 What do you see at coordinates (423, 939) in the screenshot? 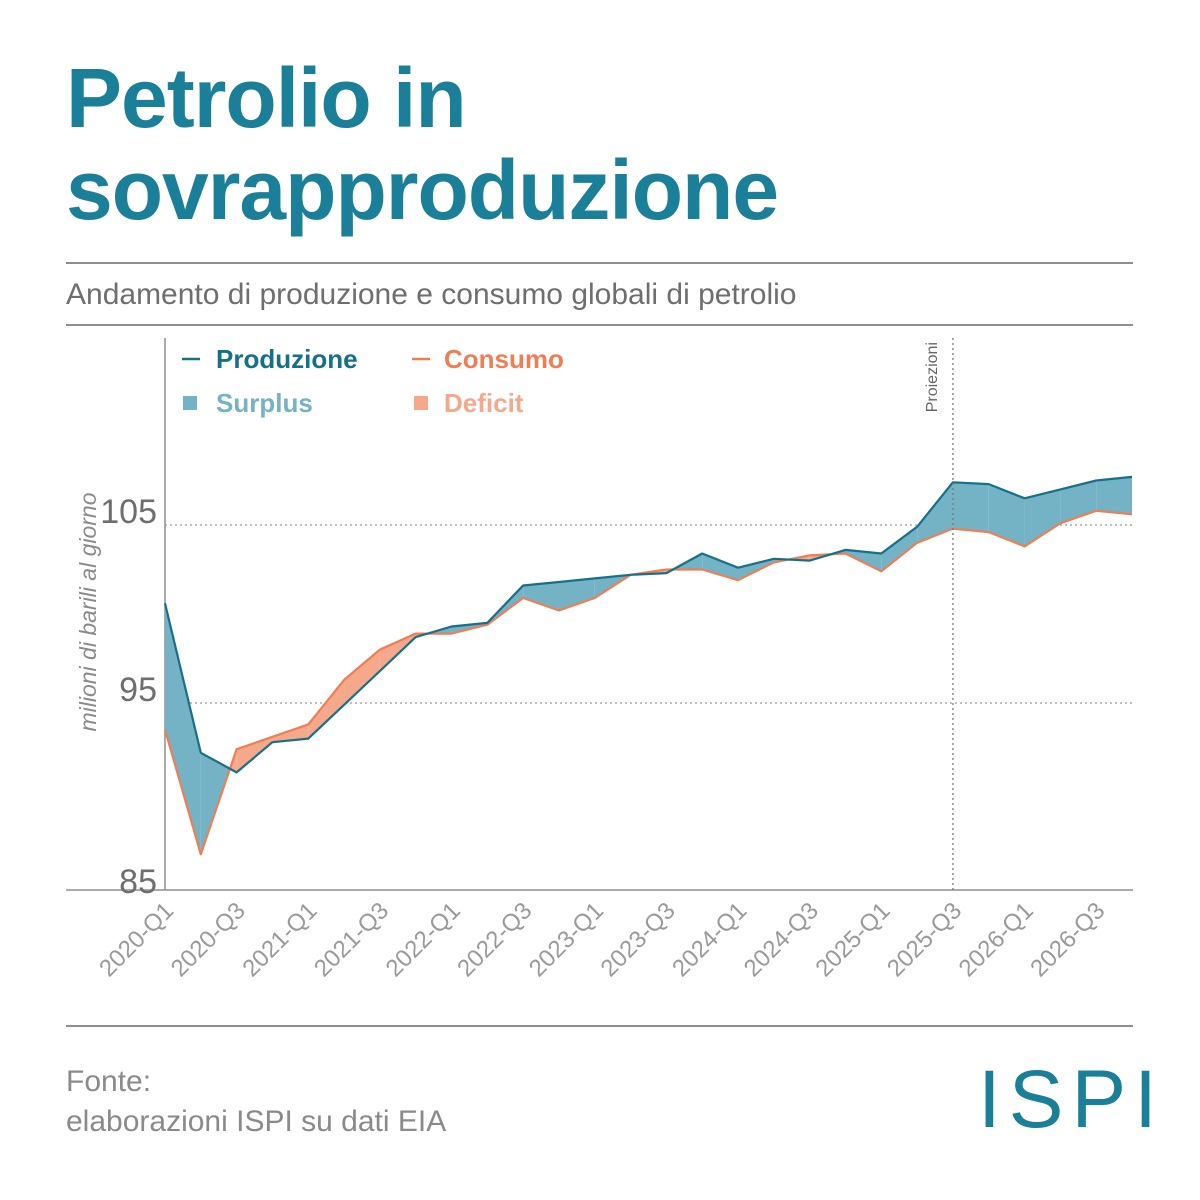
I see `x-tick-label-2022-Q1: 2022-Q1` at bounding box center [423, 939].